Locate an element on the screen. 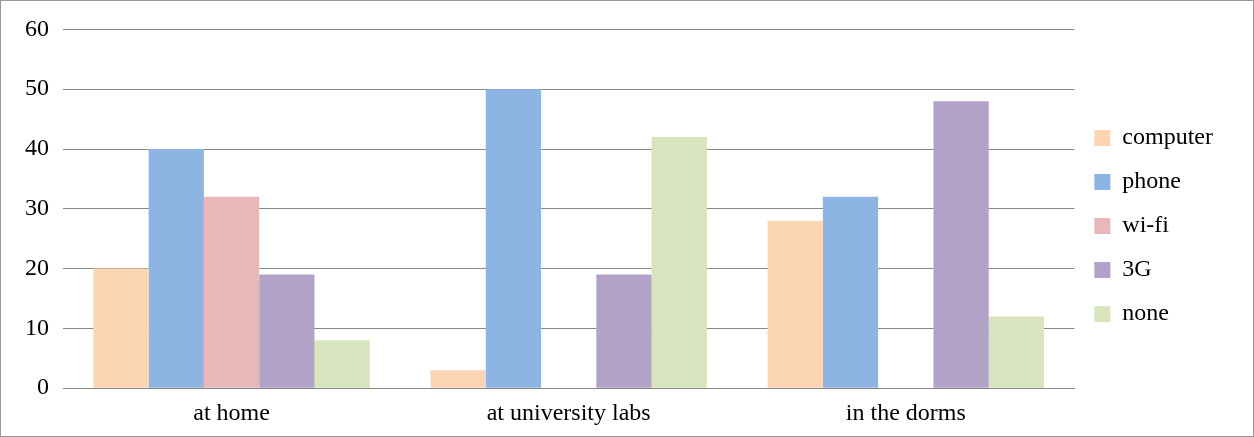  y-tick-label: 60 is located at coordinates (37, 27).